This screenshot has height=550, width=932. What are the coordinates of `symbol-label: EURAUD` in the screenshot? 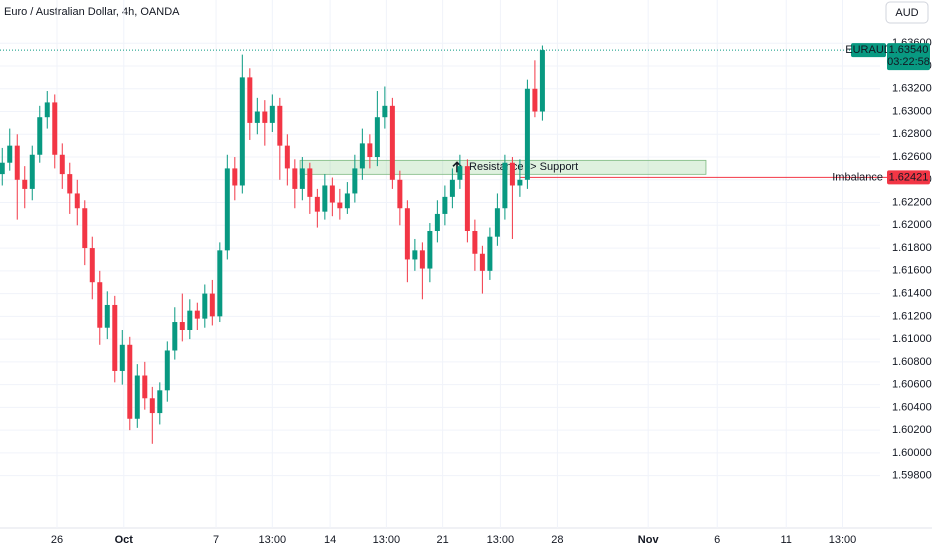 It's located at (868, 50).